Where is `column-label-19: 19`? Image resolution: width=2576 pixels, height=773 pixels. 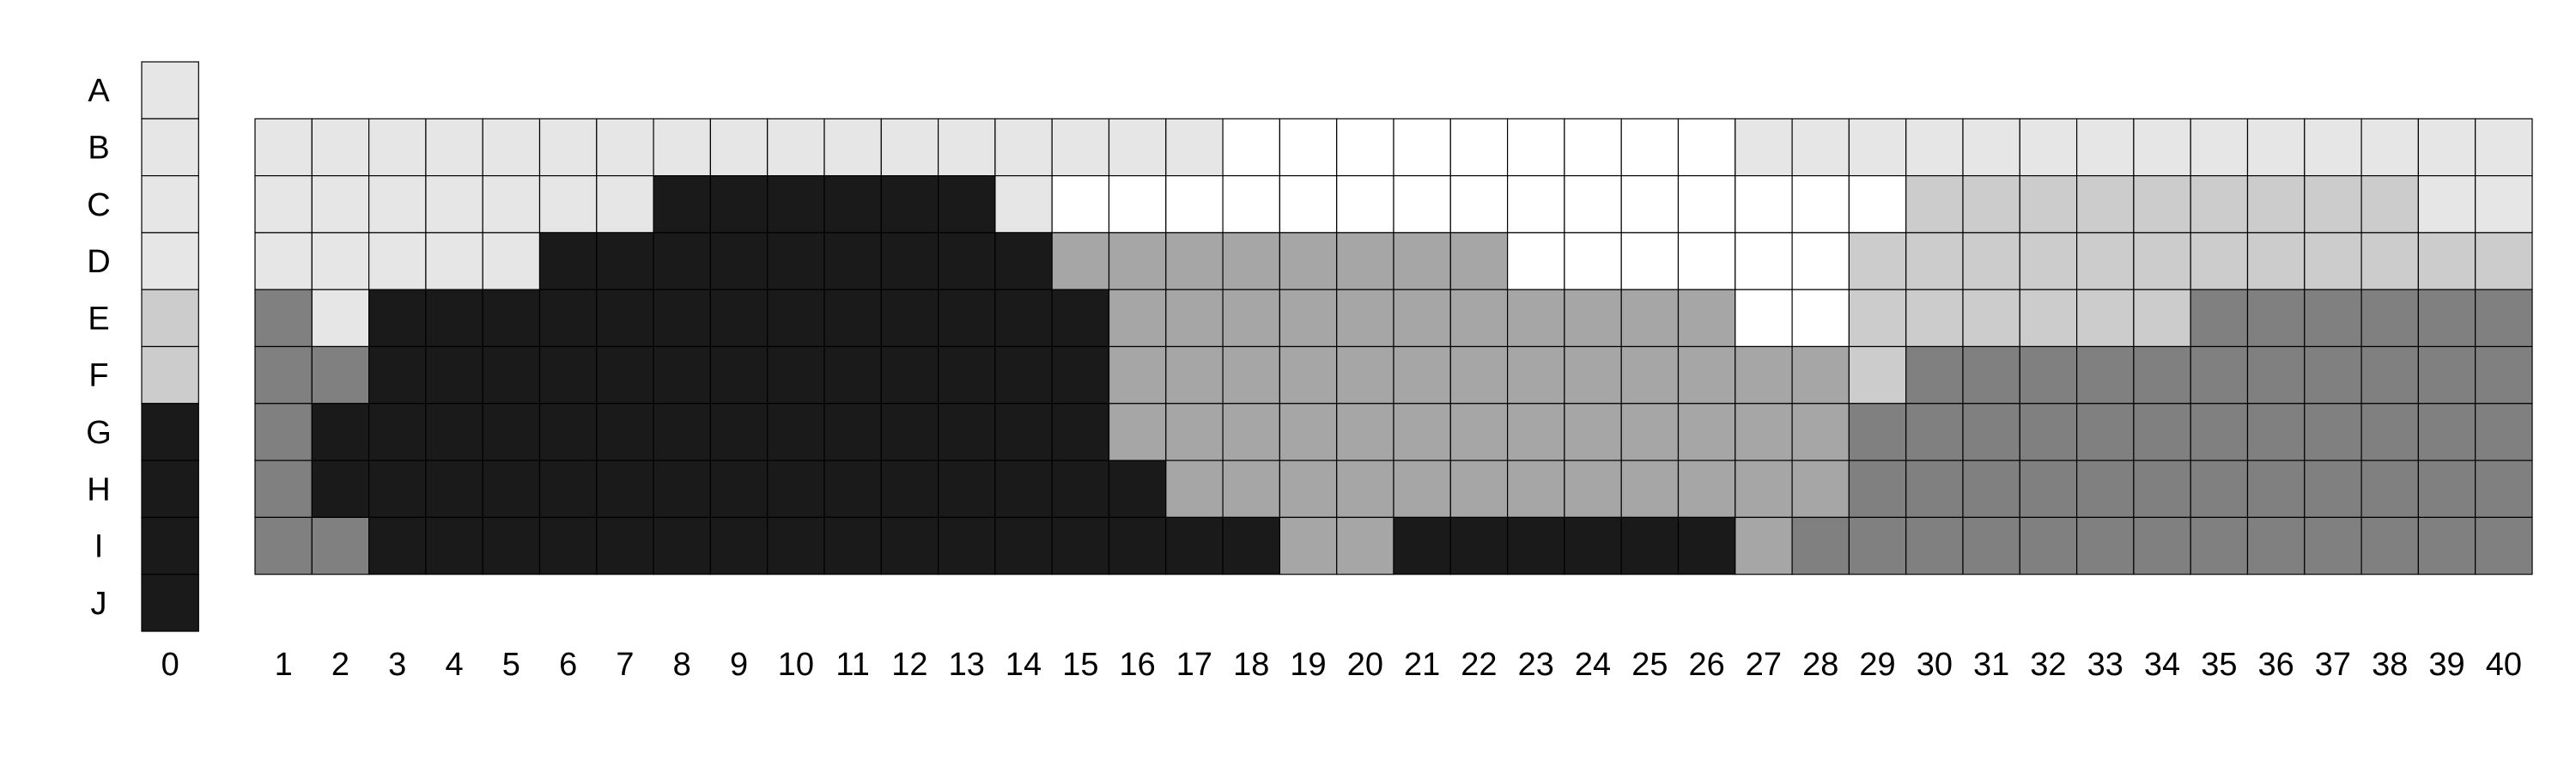 column-label-19: 19 is located at coordinates (1308, 665).